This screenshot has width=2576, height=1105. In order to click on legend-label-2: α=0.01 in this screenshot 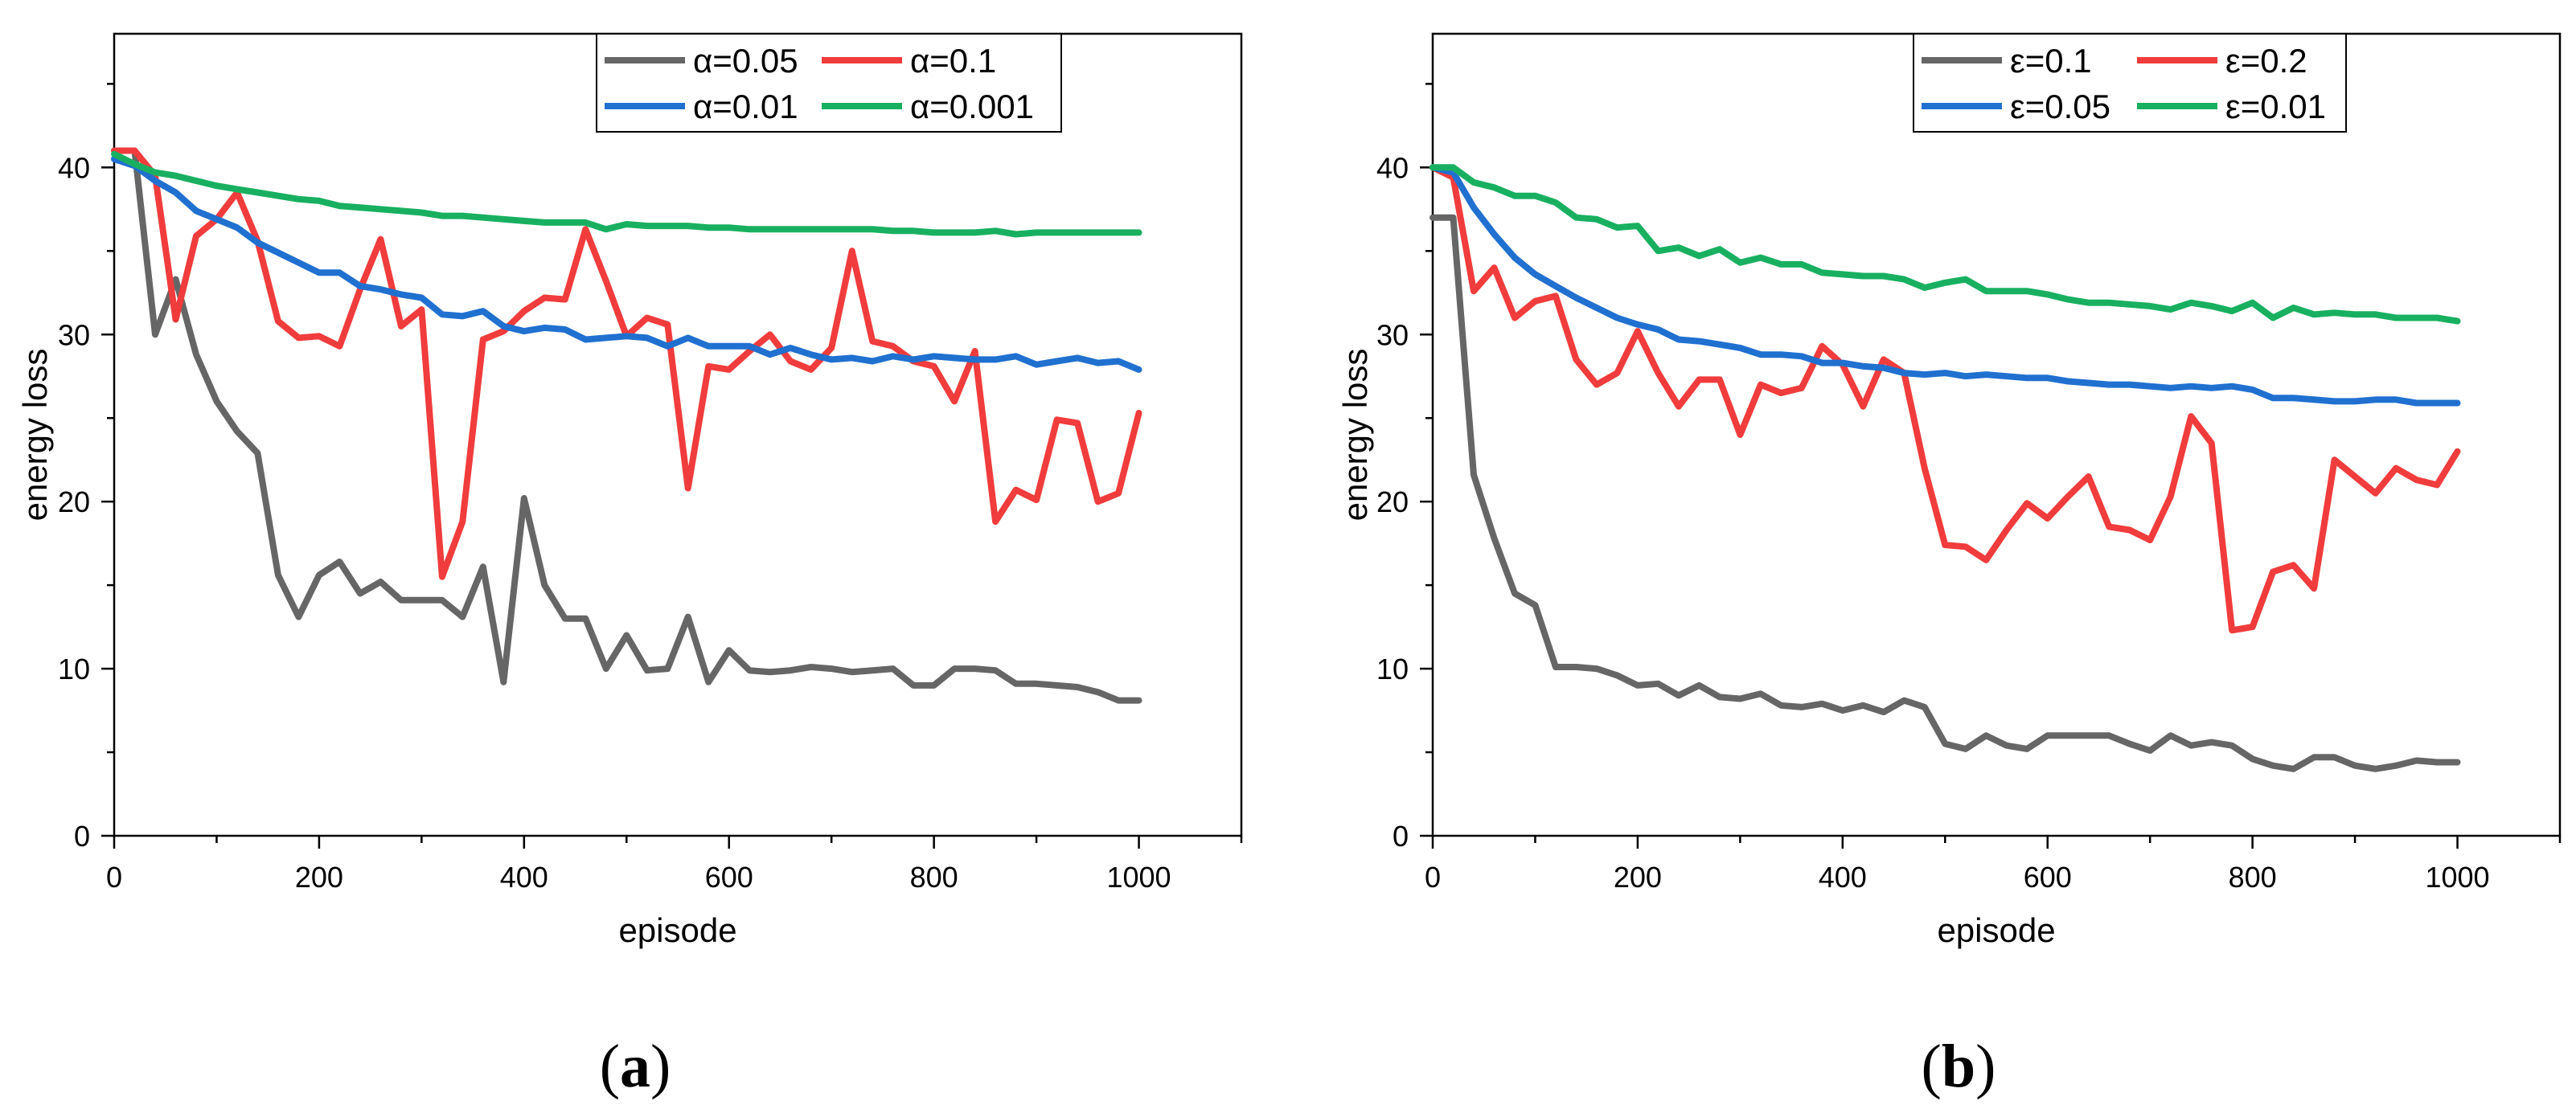, I will do `click(745, 106)`.